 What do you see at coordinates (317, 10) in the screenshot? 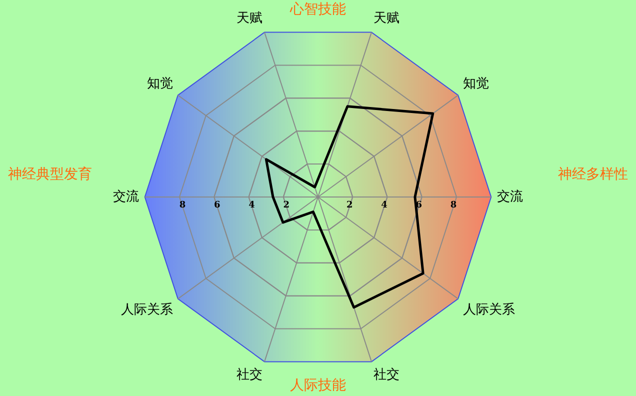
I see `text: 心智技能` at bounding box center [317, 10].